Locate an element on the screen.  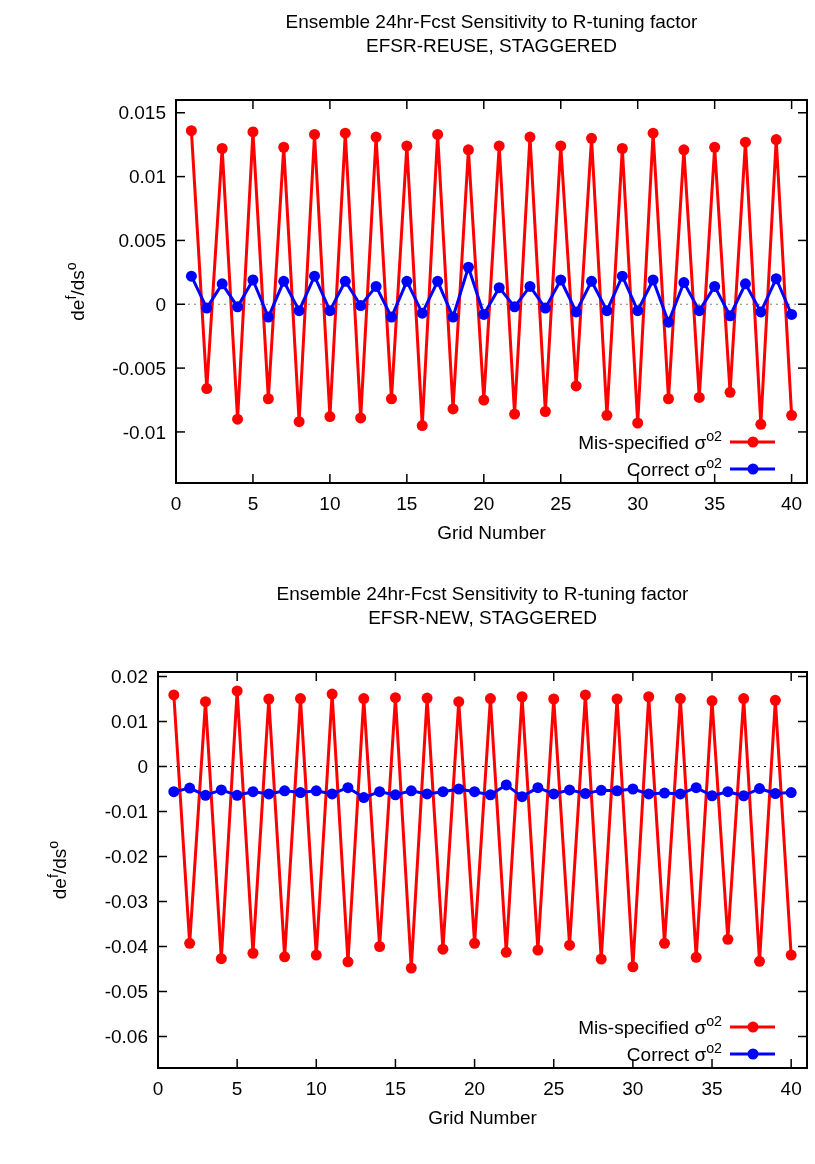
x-tick-label: 10 is located at coordinates (330, 503).